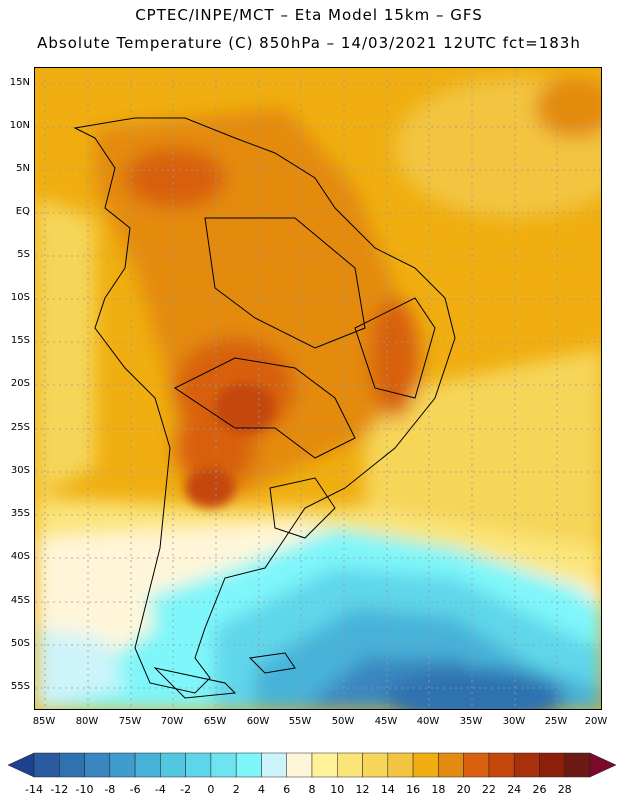 The height and width of the screenshot is (800, 618). Describe the element at coordinates (20, 513) in the screenshot. I see `lat-label: 35S` at that location.